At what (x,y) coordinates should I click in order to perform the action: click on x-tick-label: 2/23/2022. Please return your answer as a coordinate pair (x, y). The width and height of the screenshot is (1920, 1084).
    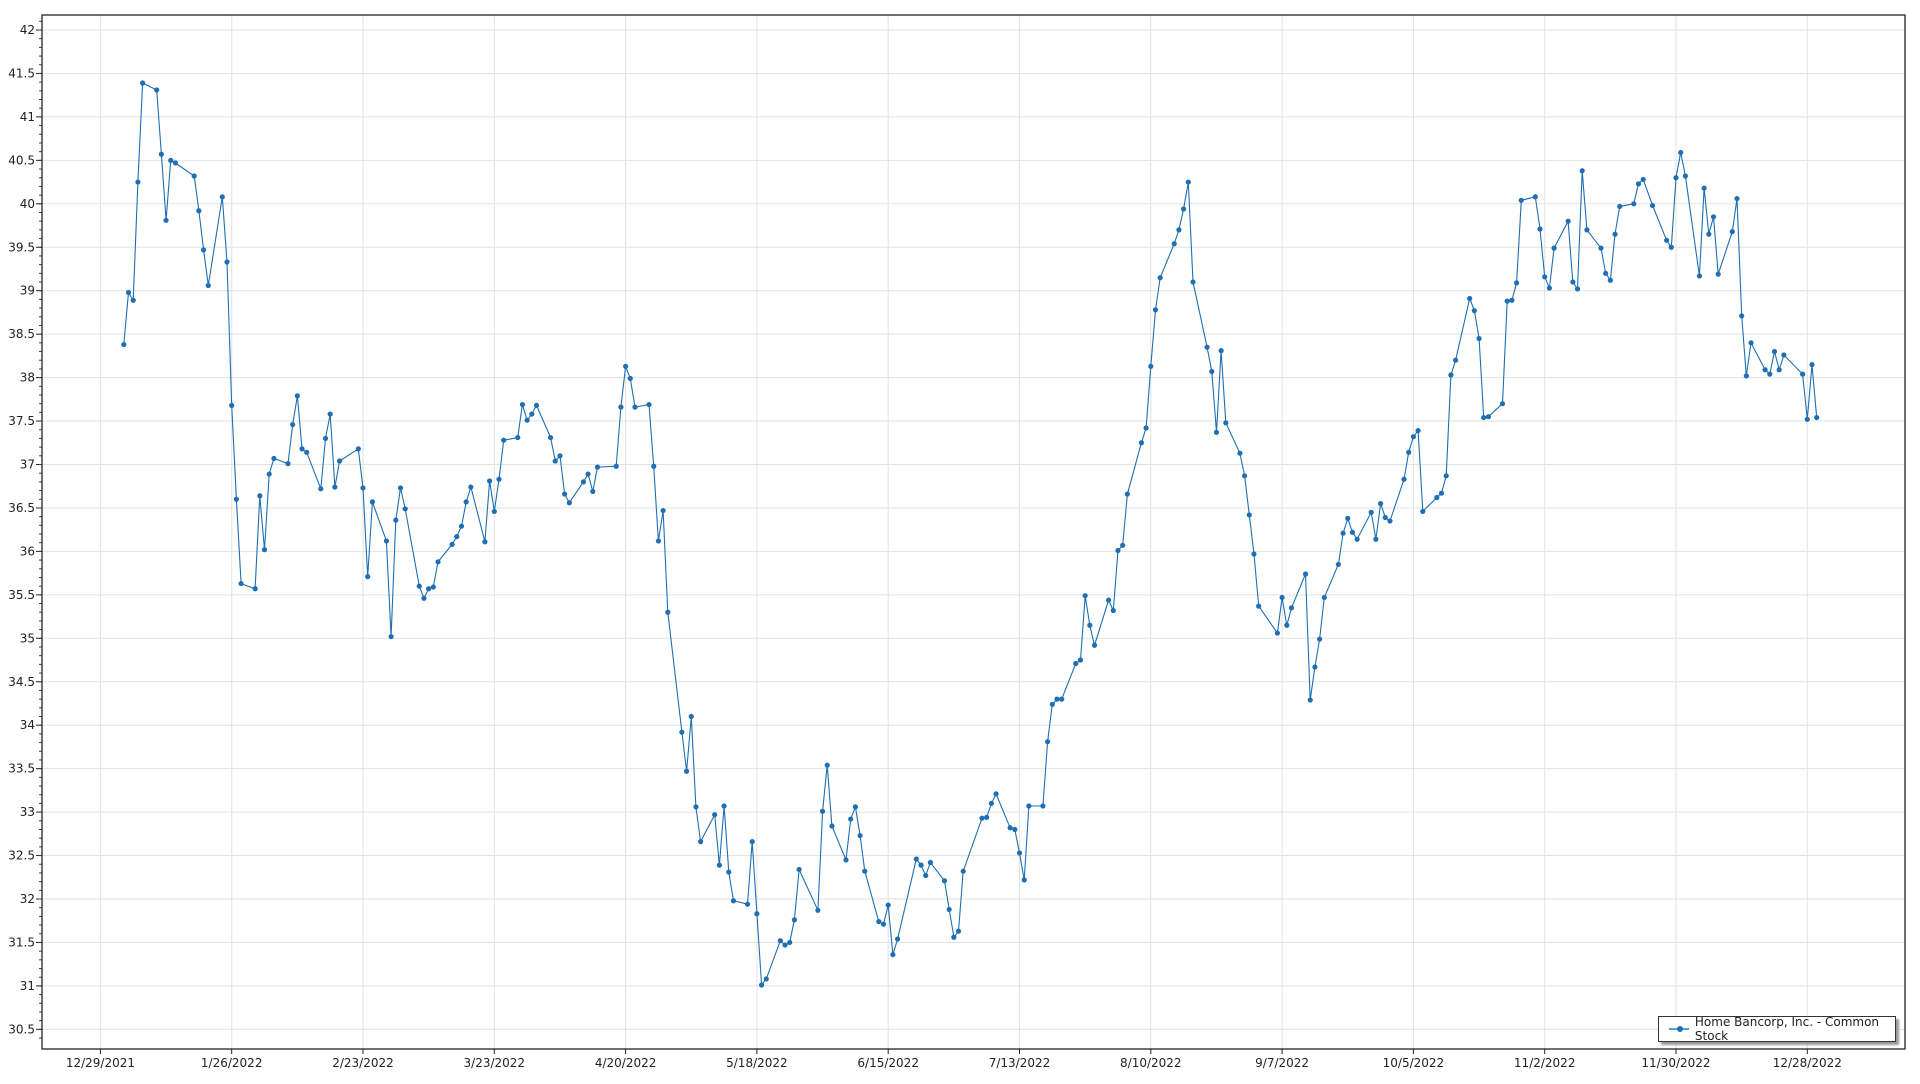
    Looking at the image, I should click on (363, 1063).